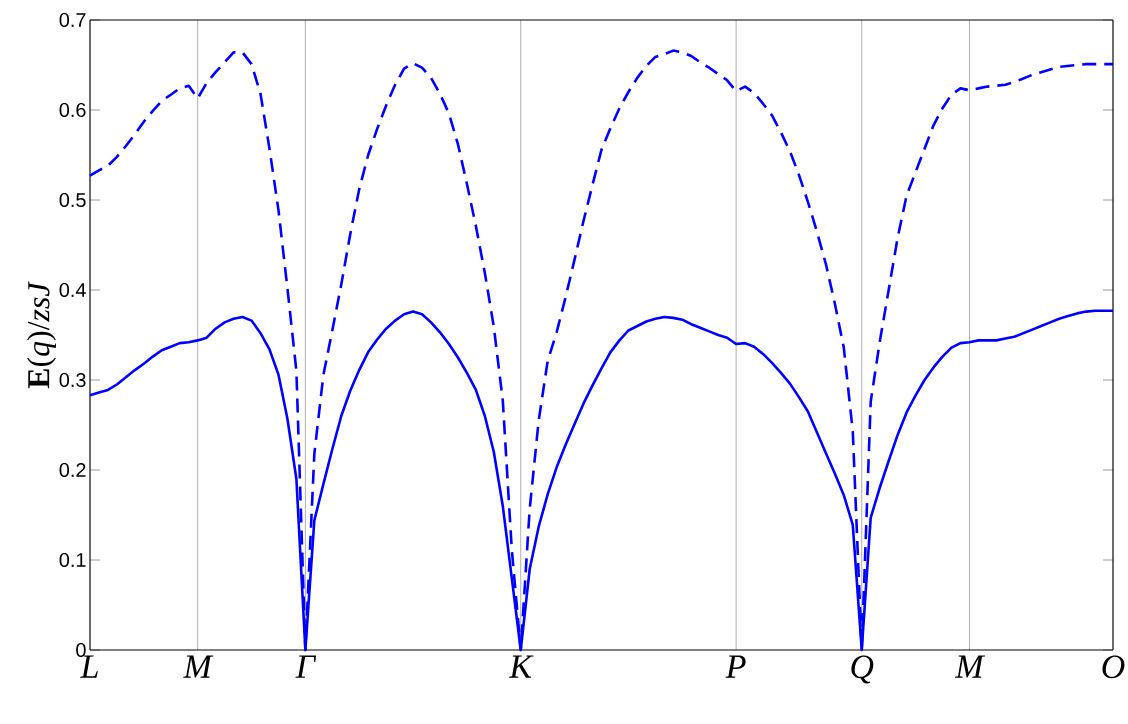 This screenshot has height=724, width=1128. I want to click on y-tick-label: 0.6, so click(72, 110).